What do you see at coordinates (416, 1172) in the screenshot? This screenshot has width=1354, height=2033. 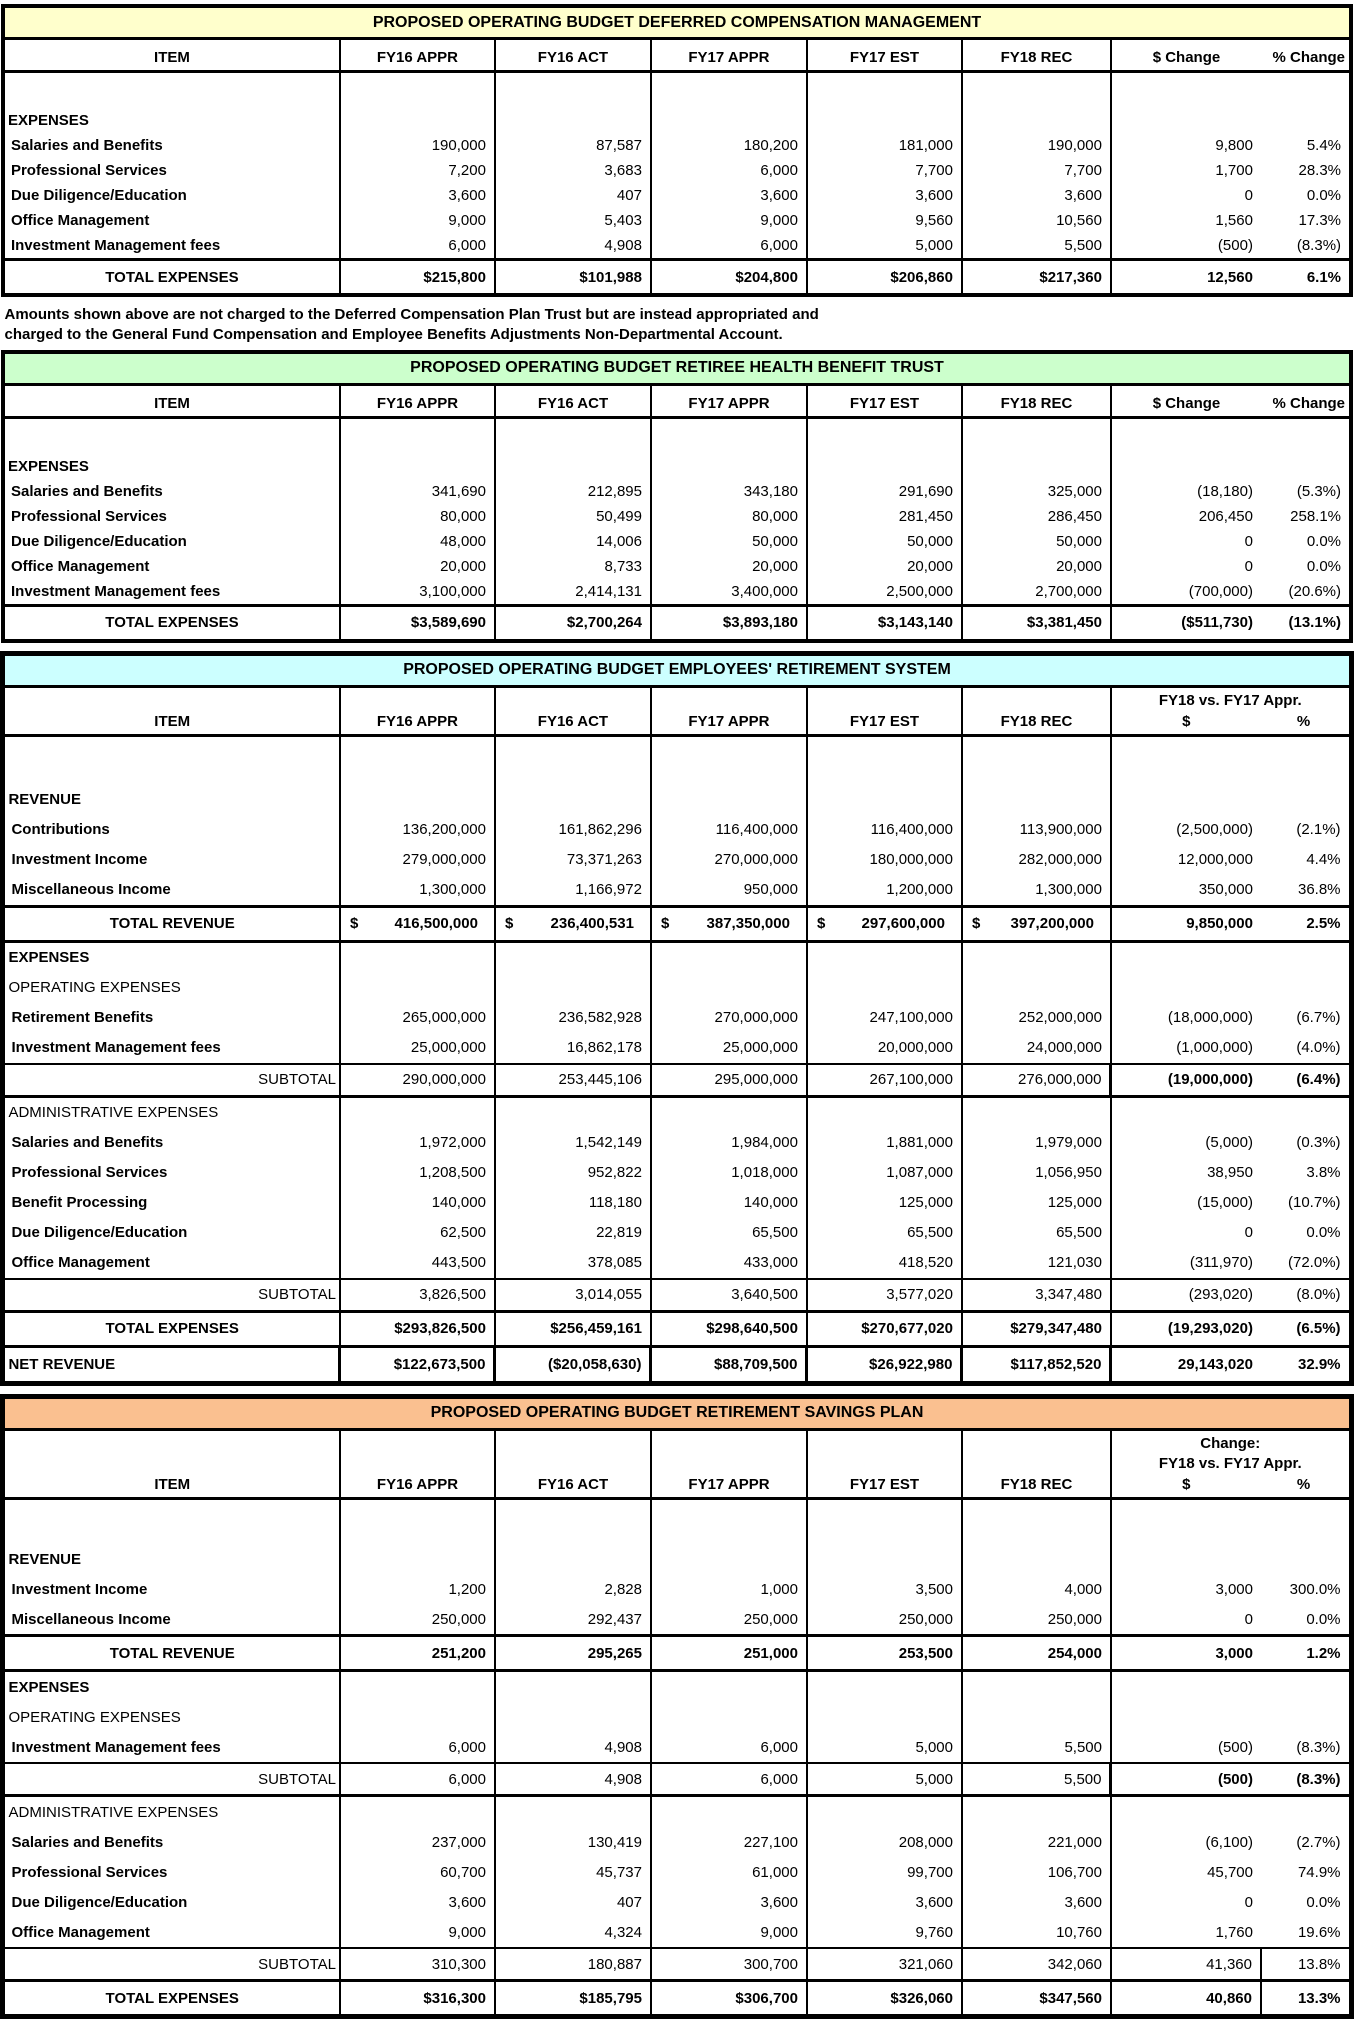 I see `value-cell: 1,208,500` at bounding box center [416, 1172].